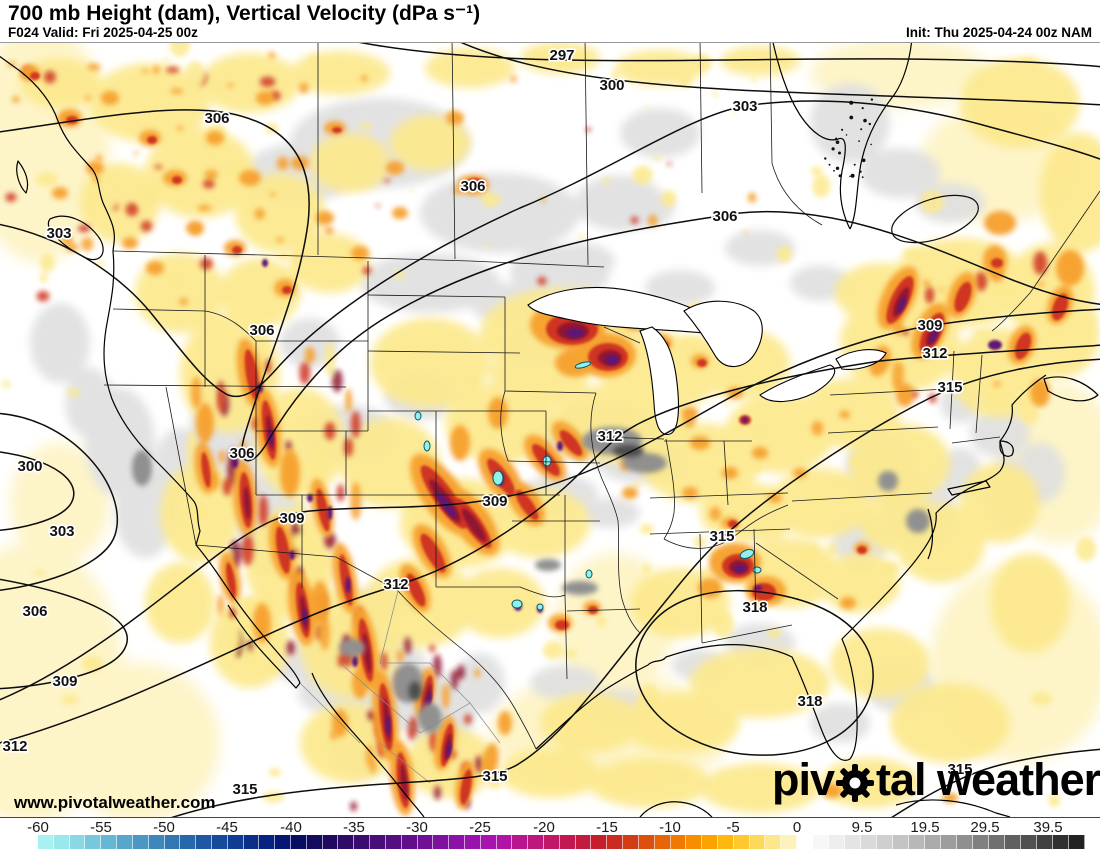 This screenshot has height=850, width=1100. Describe the element at coordinates (855, 782) in the screenshot. I see `gear-icon` at that location.